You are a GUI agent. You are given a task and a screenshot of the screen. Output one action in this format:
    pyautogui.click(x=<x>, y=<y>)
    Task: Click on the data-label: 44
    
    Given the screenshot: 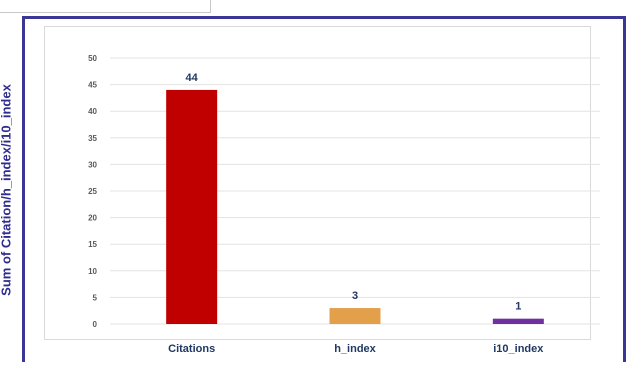 What is the action you would take?
    pyautogui.click(x=192, y=78)
    